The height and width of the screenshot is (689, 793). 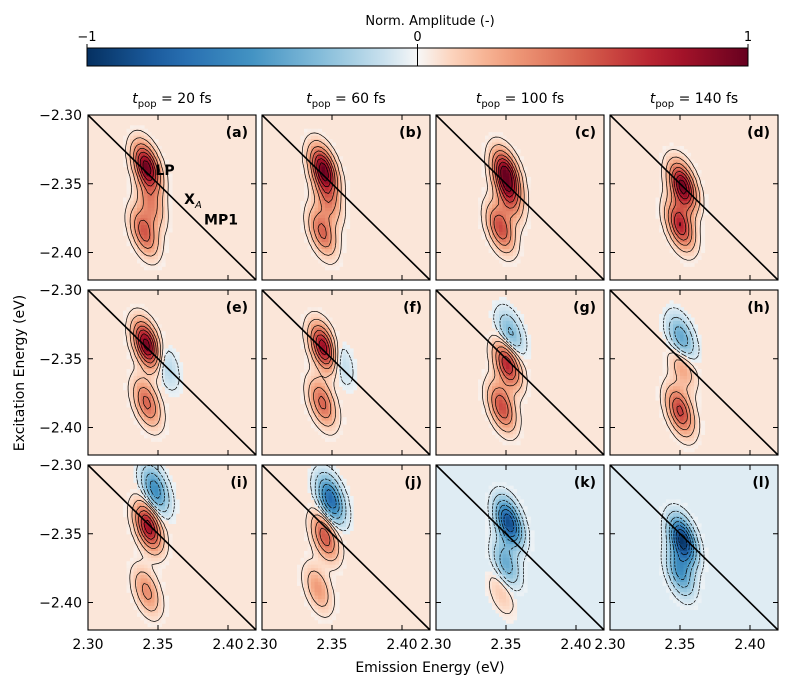 I want to click on x-tick-label: 2.35, so click(x=331, y=645).